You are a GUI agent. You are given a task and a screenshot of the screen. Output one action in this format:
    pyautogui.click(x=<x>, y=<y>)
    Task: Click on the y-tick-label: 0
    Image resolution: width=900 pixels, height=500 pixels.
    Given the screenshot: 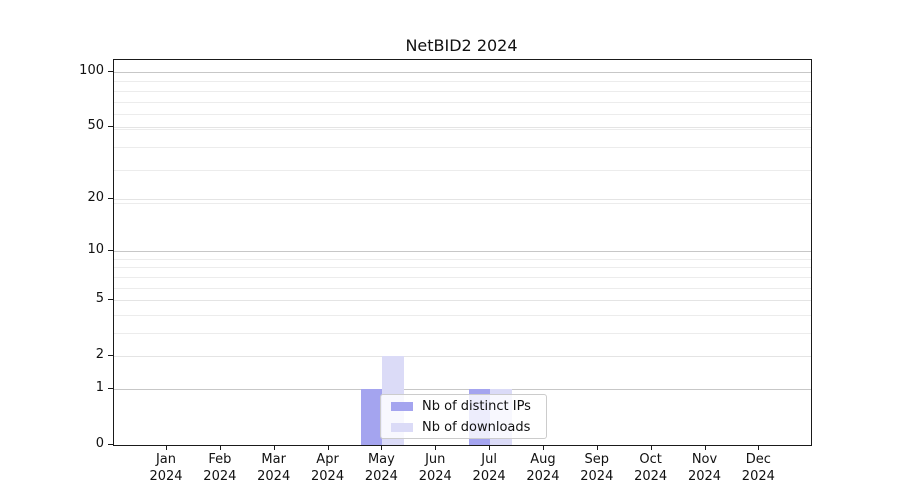 What is the action you would take?
    pyautogui.click(x=99, y=443)
    